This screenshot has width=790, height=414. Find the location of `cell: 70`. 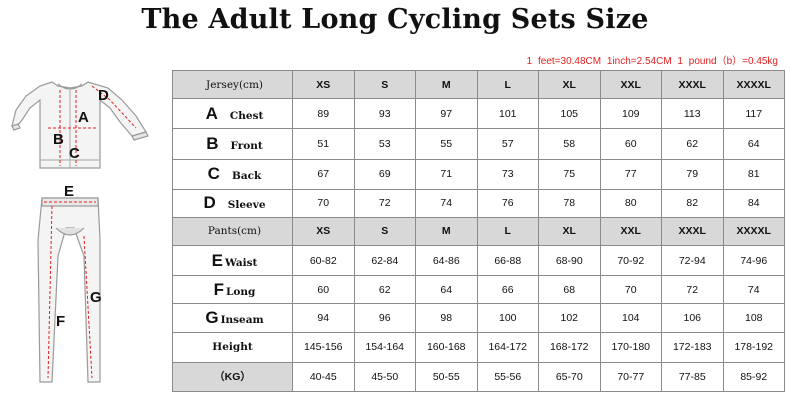

cell: 70 is located at coordinates (630, 290).